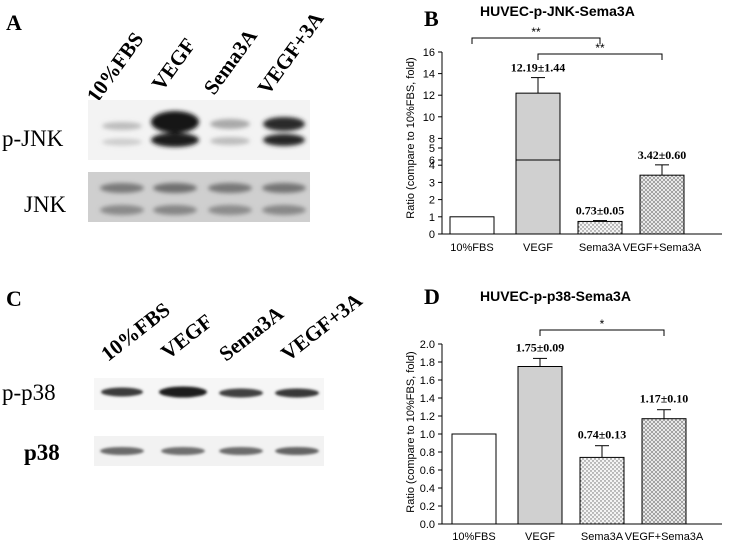 Image resolution: width=736 pixels, height=544 pixels. Describe the element at coordinates (602, 435) in the screenshot. I see `data-label: 0.74±0.13` at that location.